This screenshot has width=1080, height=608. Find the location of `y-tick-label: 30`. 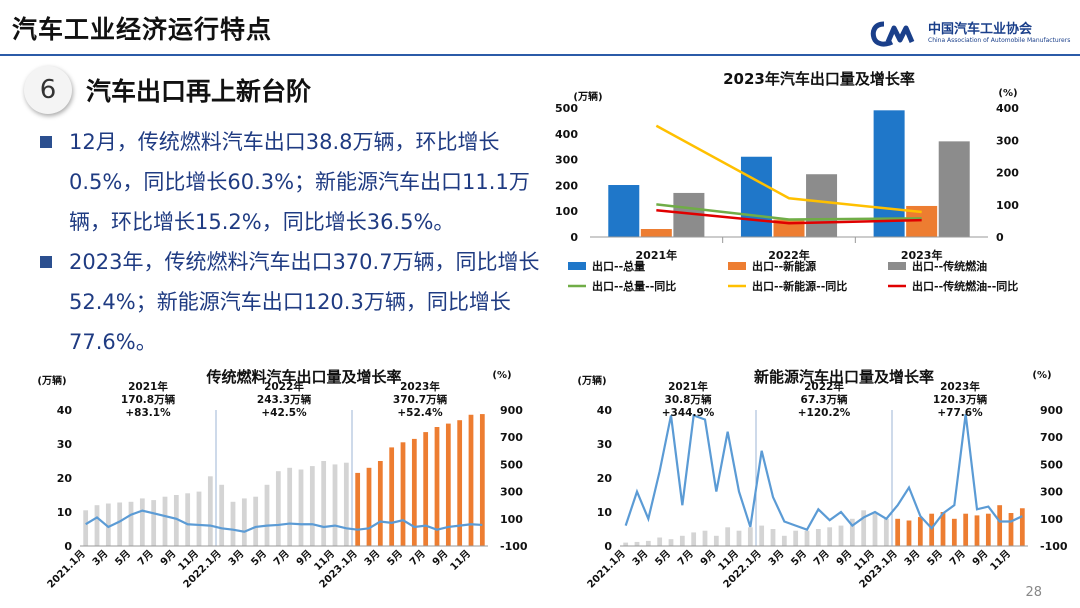

y-tick-label: 30 is located at coordinates (65, 444).